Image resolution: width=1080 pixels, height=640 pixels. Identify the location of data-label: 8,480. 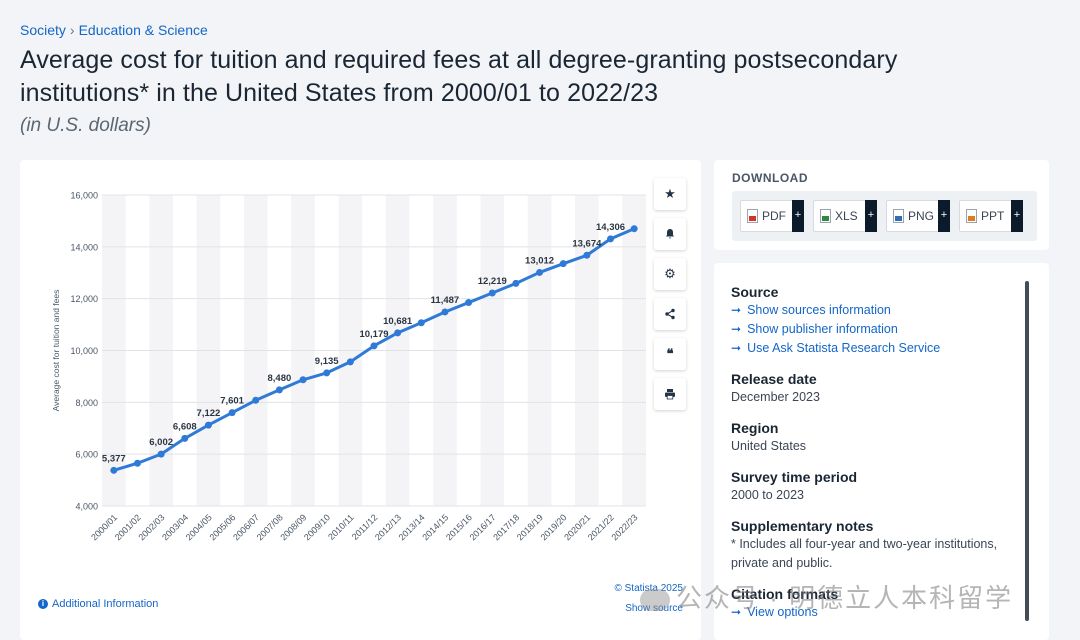
(280, 378).